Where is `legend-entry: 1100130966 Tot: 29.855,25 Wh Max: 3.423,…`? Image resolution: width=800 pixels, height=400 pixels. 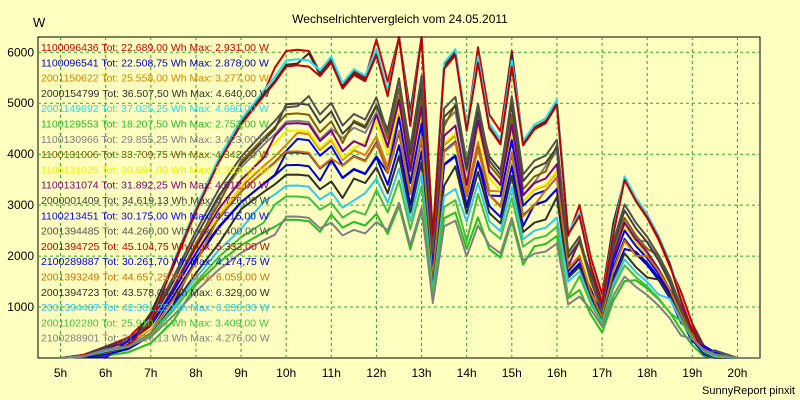 legend-entry: 1100130966 Tot: 29.855,25 Wh Max: 3.423,… is located at coordinates (155, 140).